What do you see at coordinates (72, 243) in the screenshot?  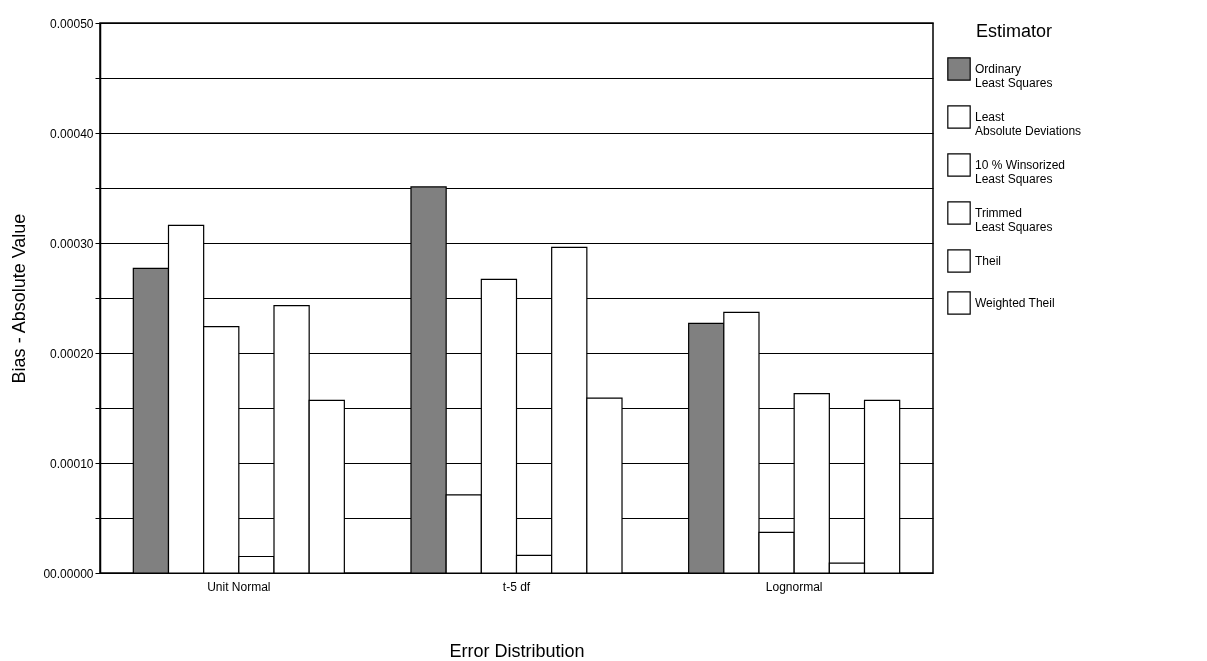 I see `y-tick-label: 0.00030` at bounding box center [72, 243].